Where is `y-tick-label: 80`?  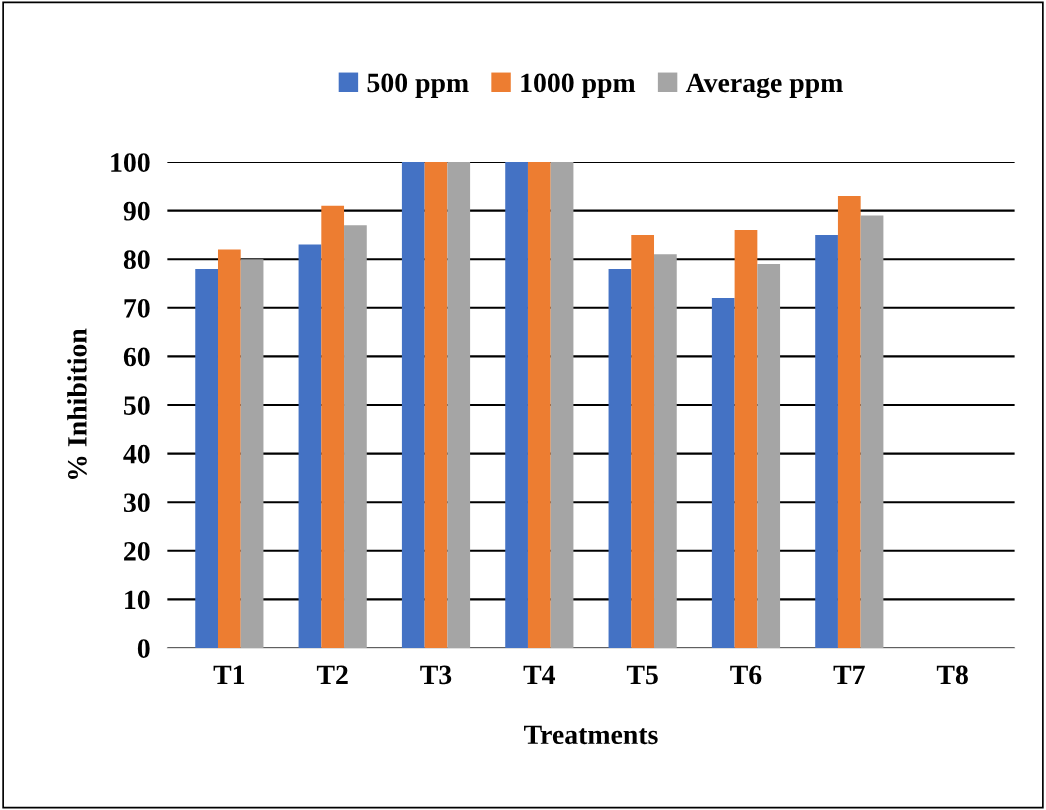
y-tick-label: 80 is located at coordinates (136, 260).